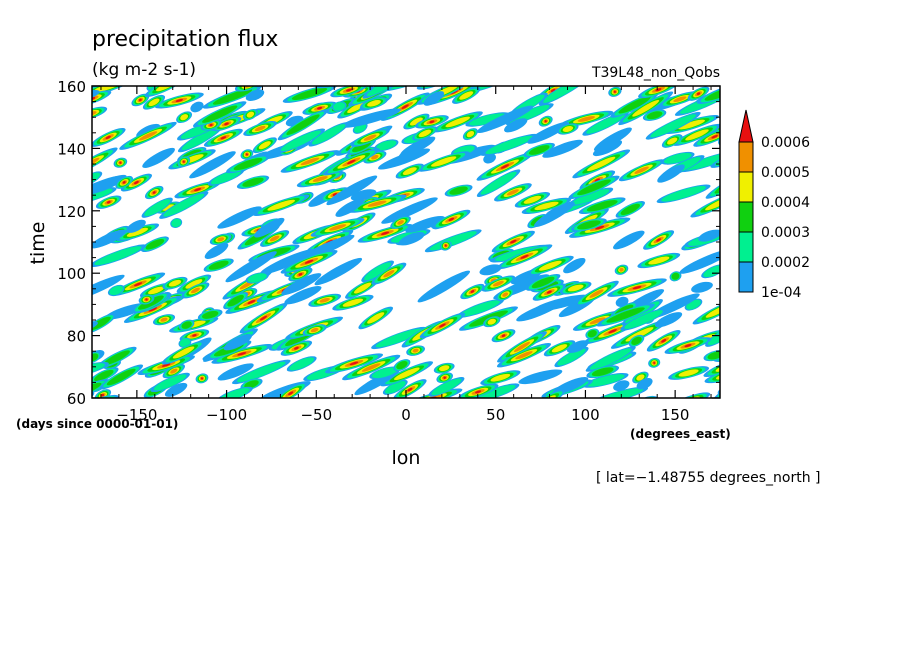 The width and height of the screenshot is (904, 658). I want to click on colorbar-label: 0.0002, so click(785, 263).